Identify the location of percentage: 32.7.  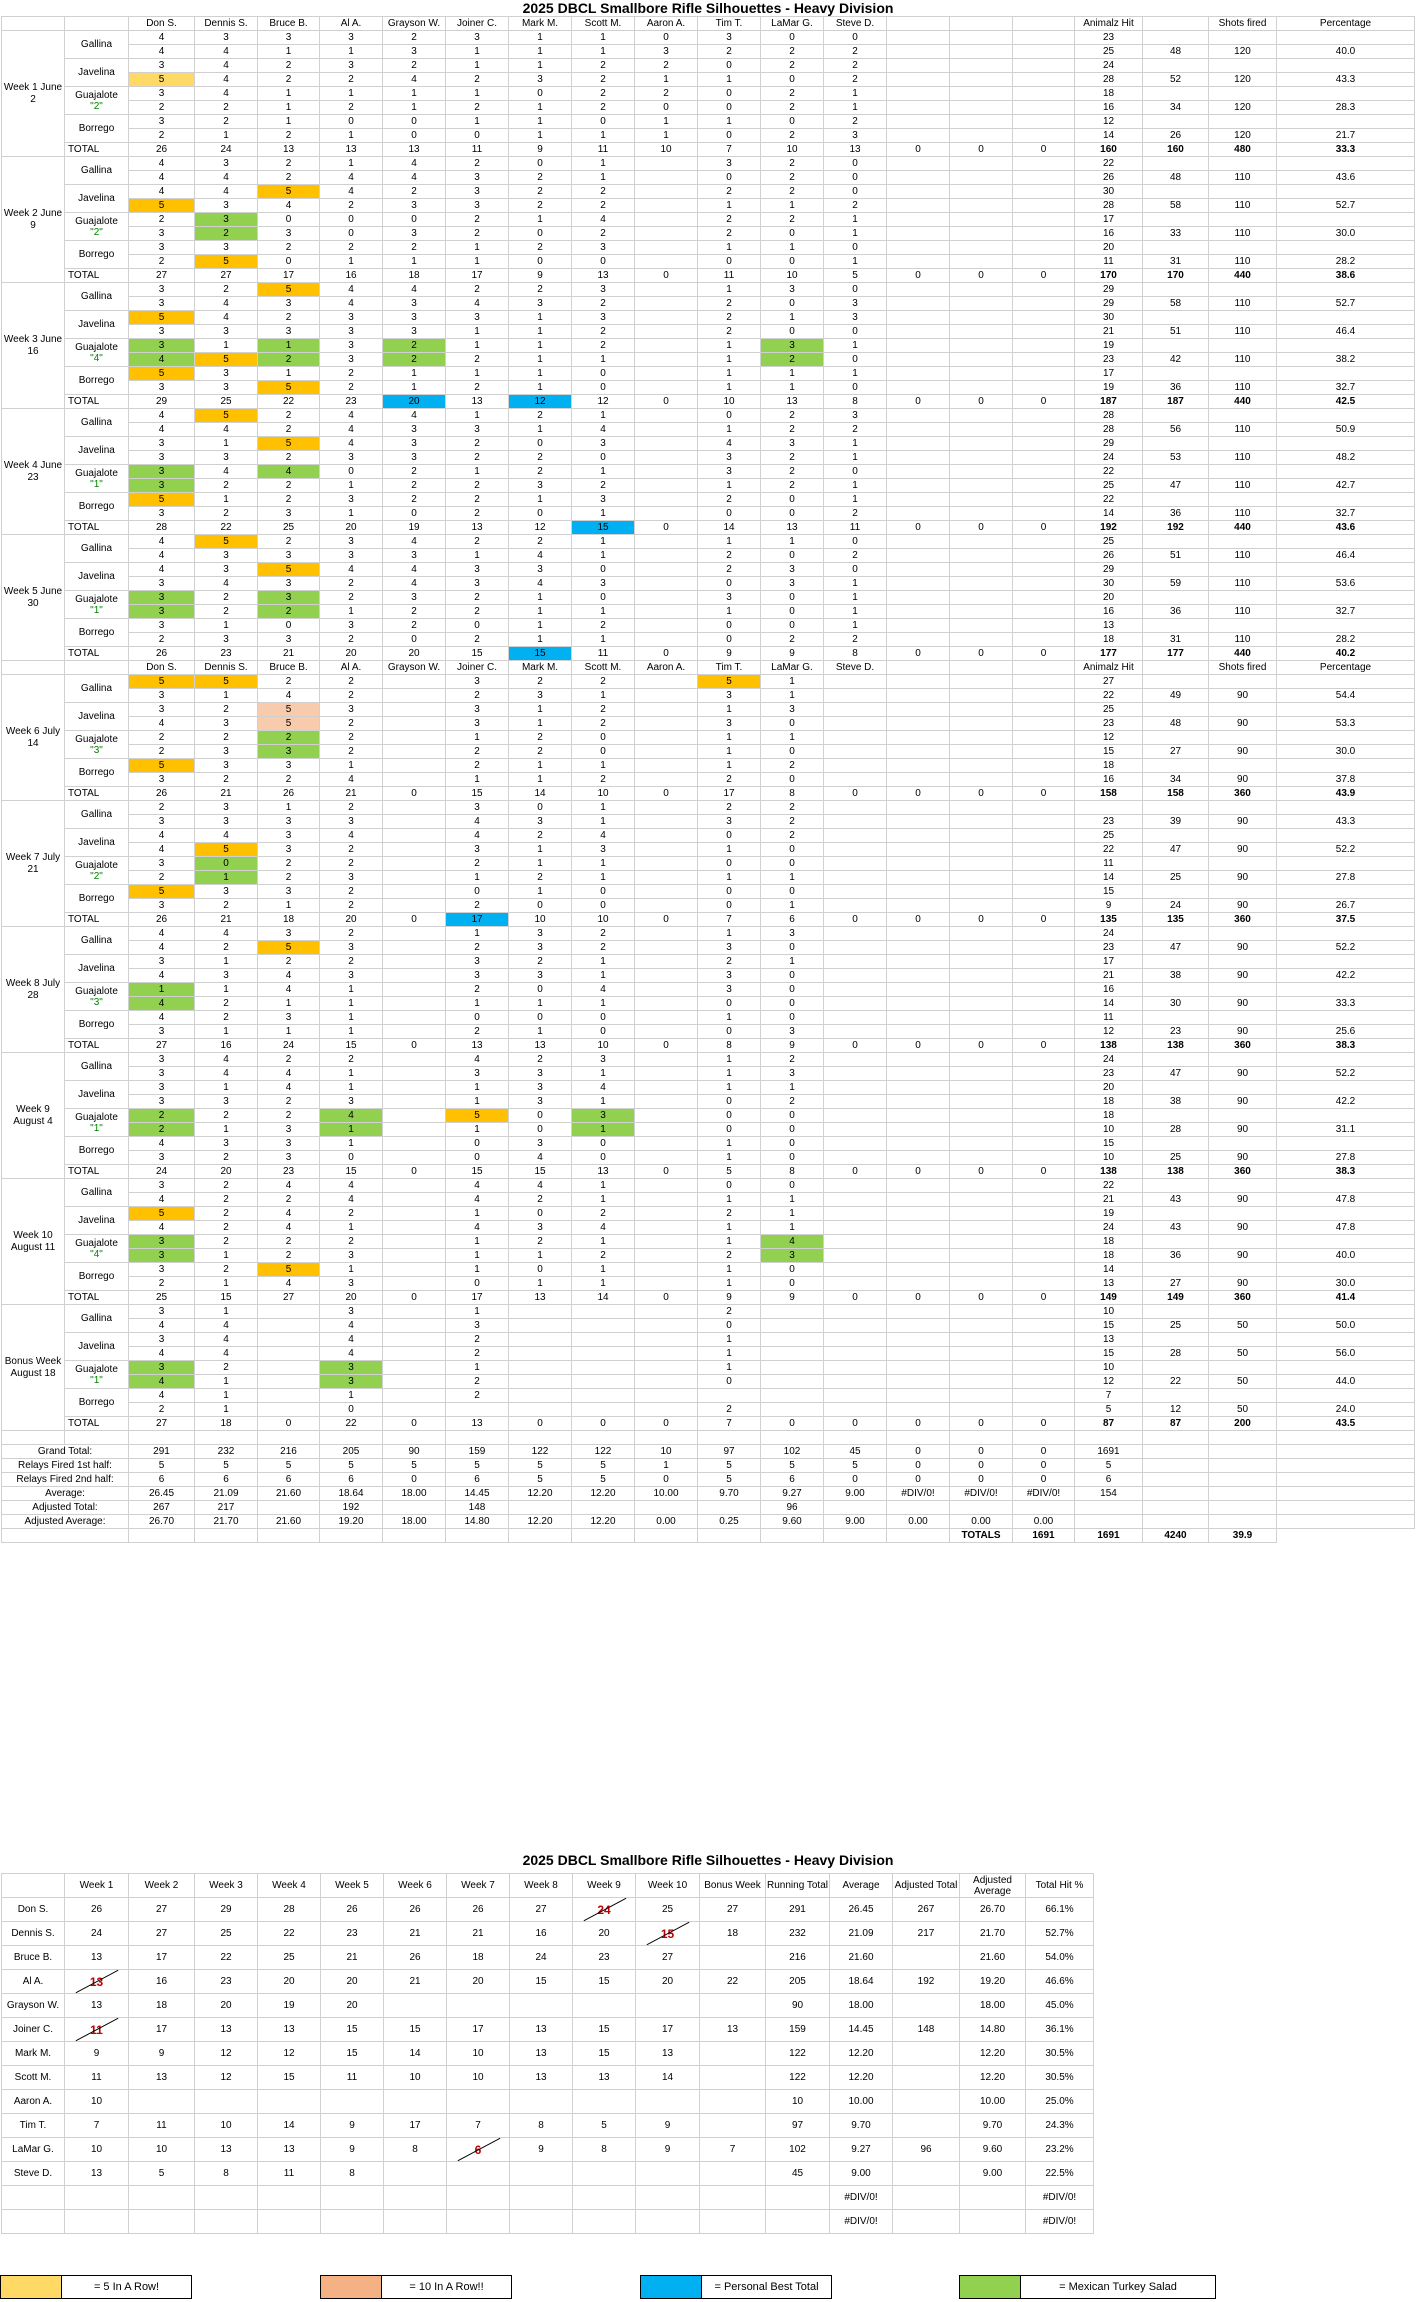
(1345, 611).